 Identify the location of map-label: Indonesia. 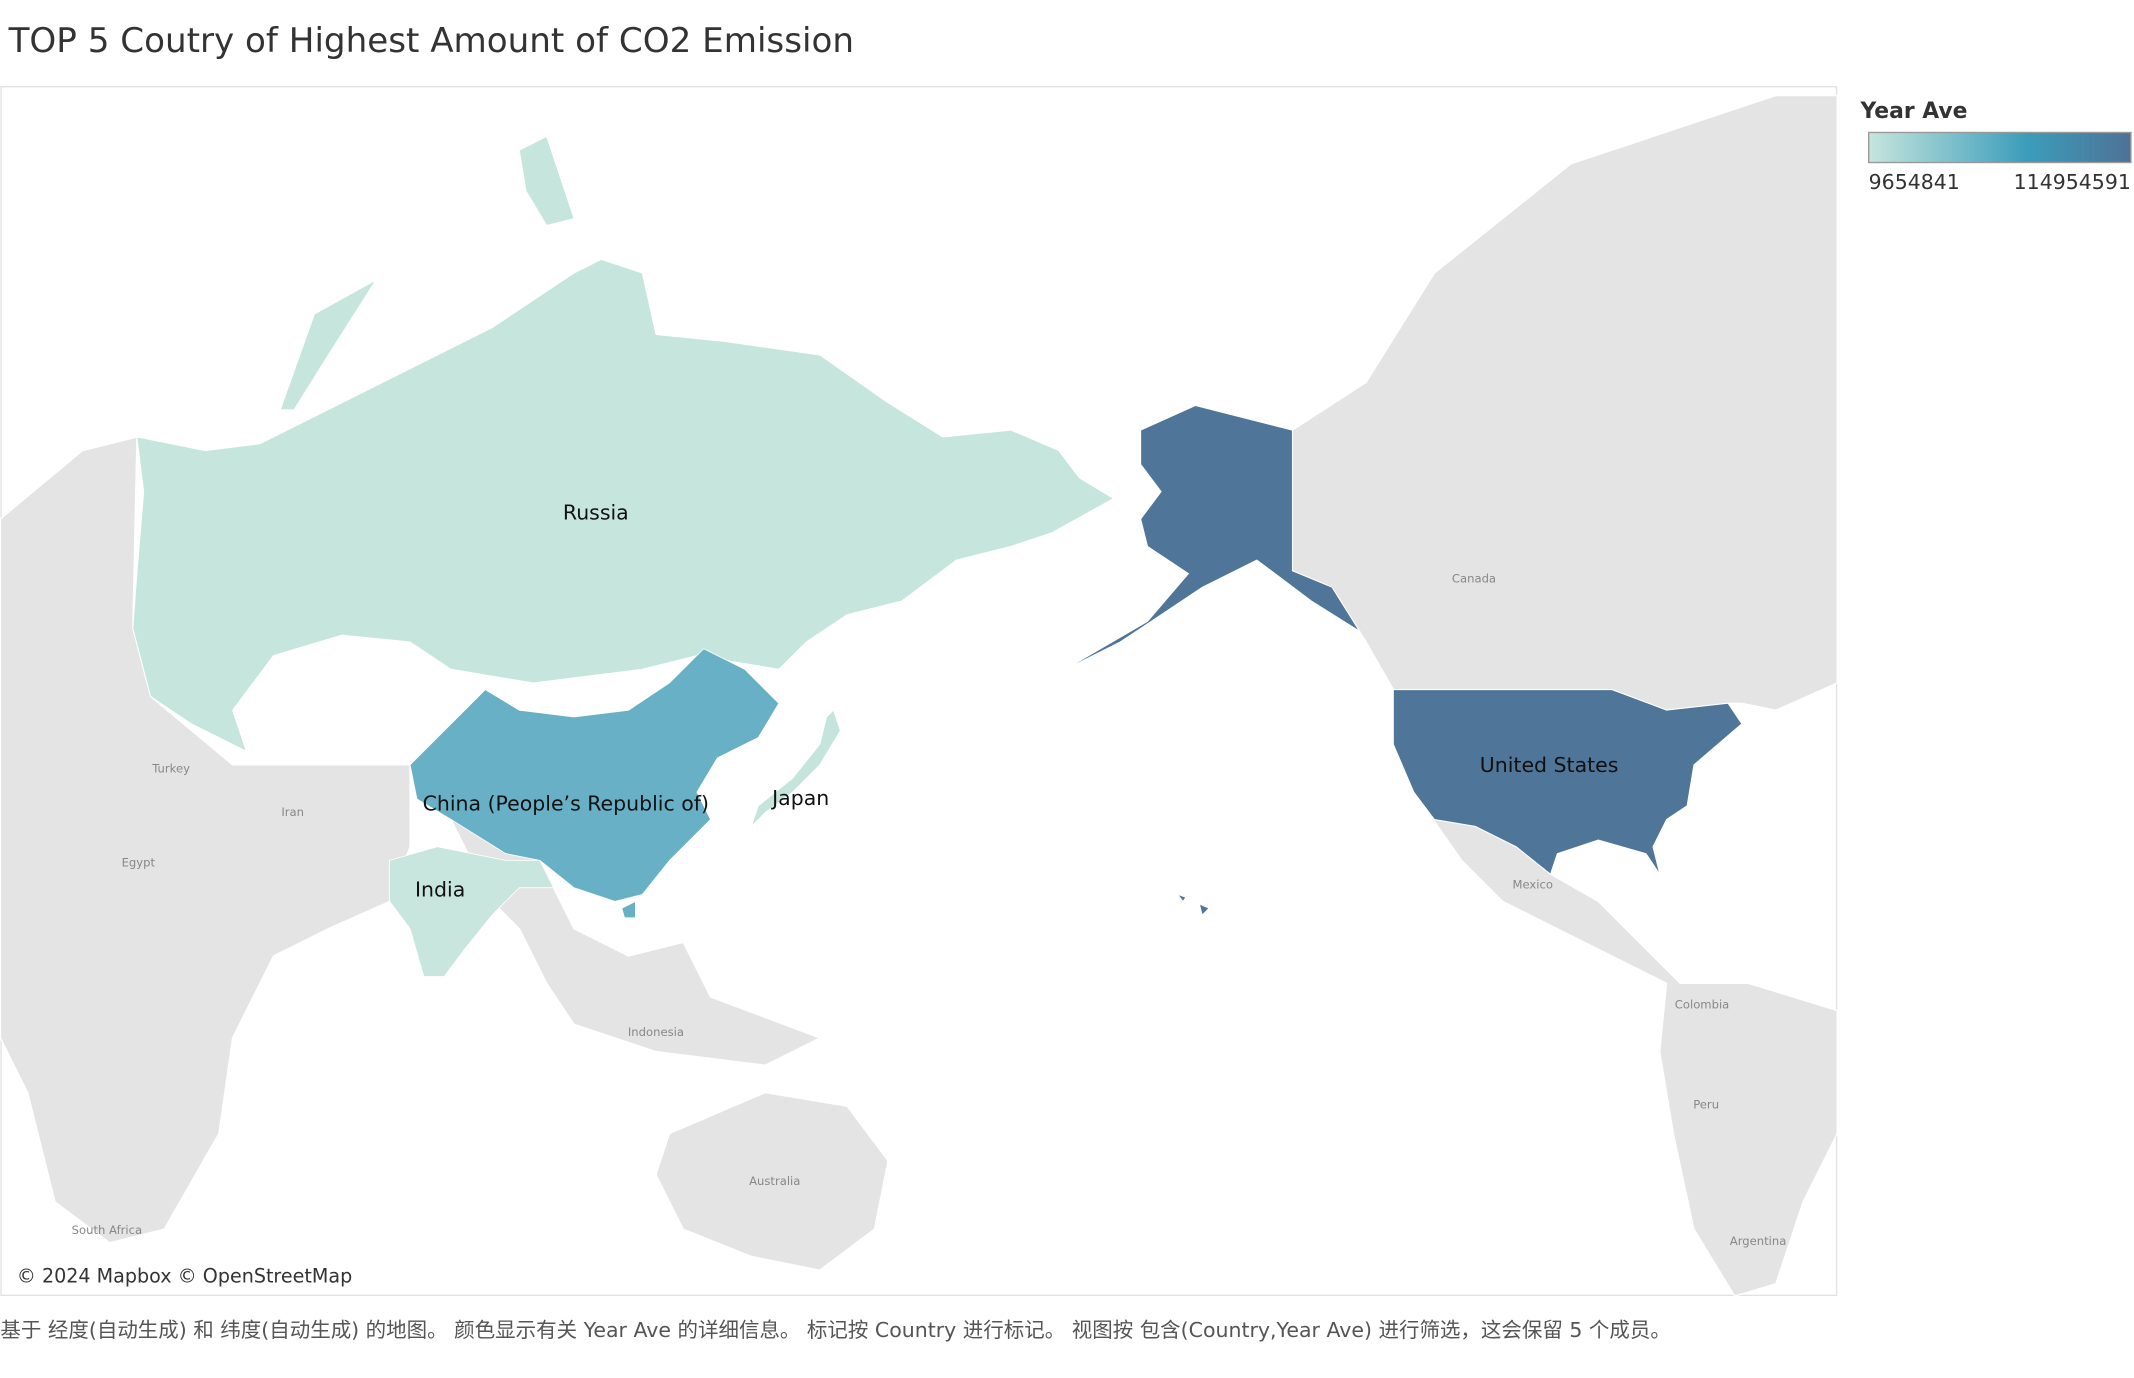
(656, 1032).